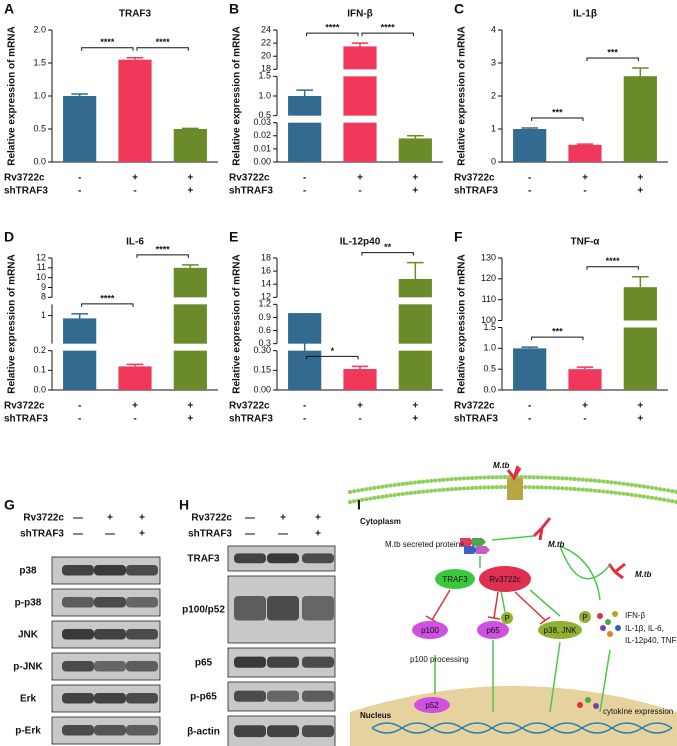 Image resolution: width=677 pixels, height=746 pixels. Describe the element at coordinates (39, 161) in the screenshot. I see `y-tick-label: 0.0` at that location.